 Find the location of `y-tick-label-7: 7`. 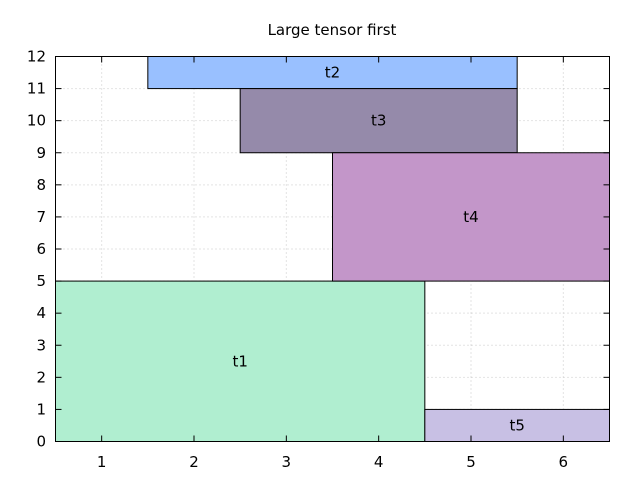

y-tick-label-7: 7 is located at coordinates (41, 217).